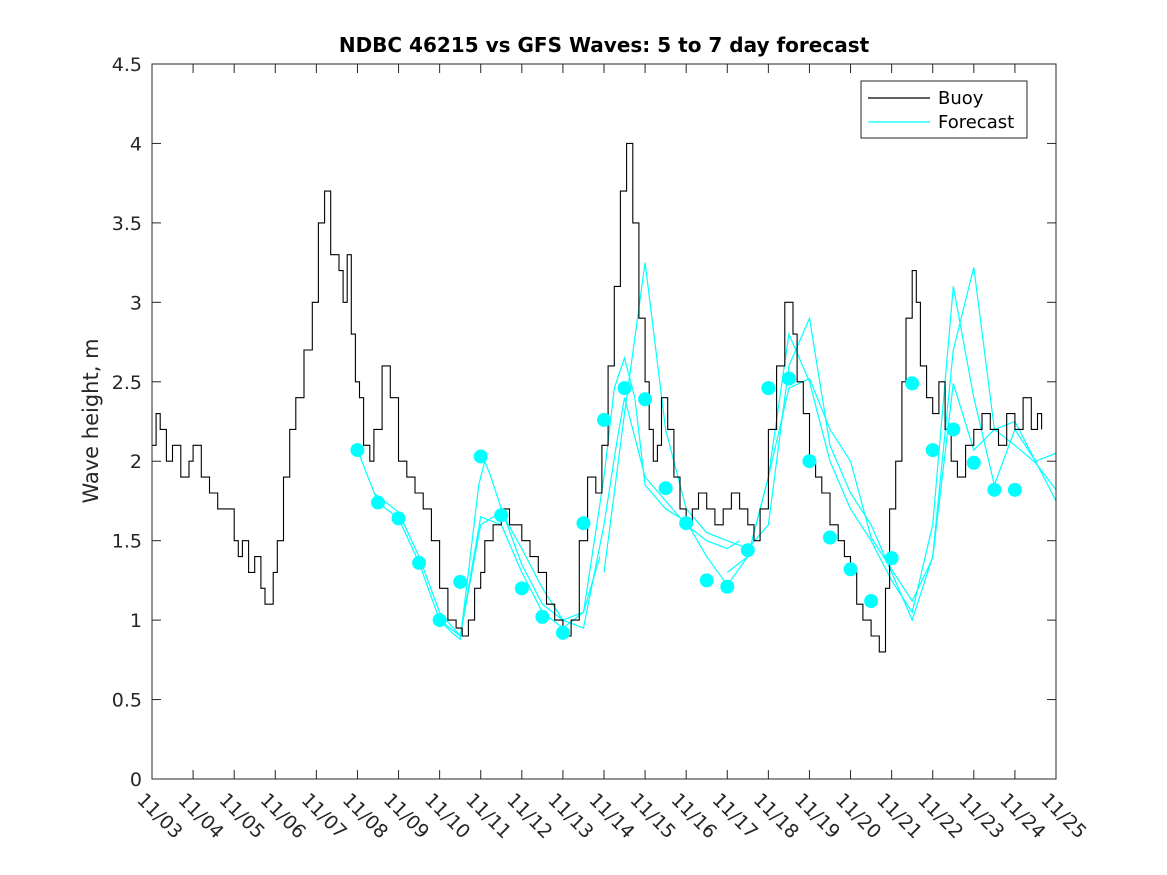 This screenshot has width=1167, height=875. I want to click on x-tick-label: 11/12, so click(529, 816).